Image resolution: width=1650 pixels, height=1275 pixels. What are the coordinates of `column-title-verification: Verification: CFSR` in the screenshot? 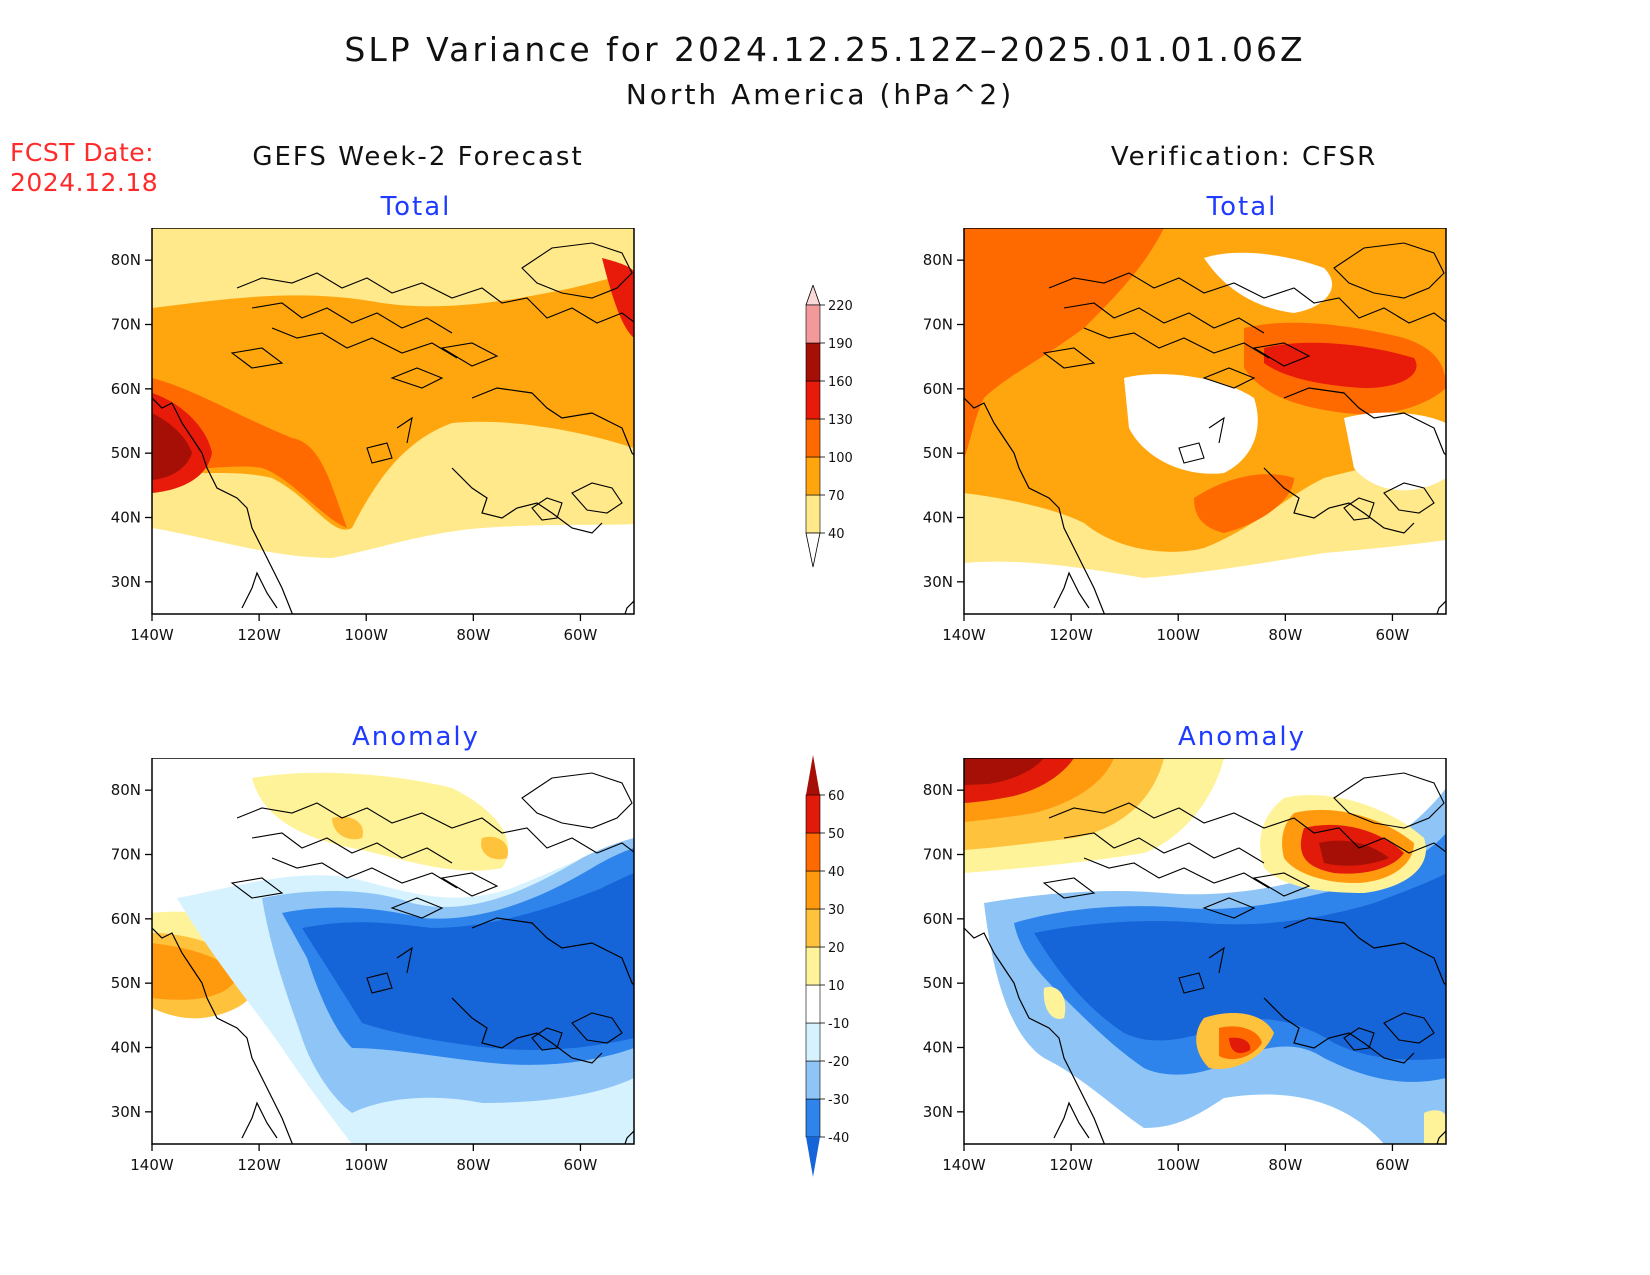 It's located at (1244, 157).